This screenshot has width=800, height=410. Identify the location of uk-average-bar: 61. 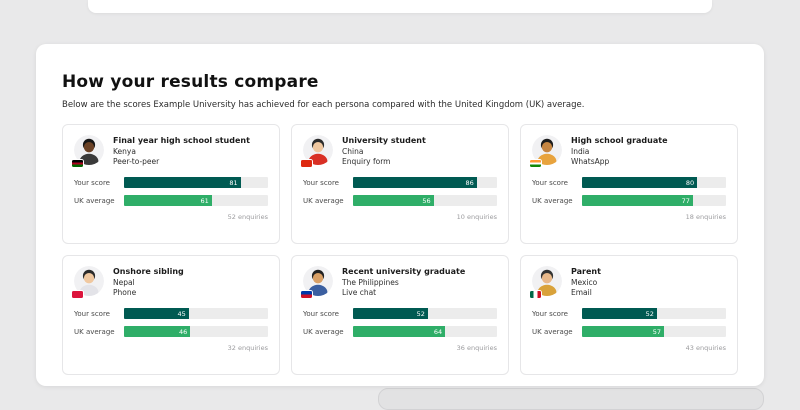
(196, 201).